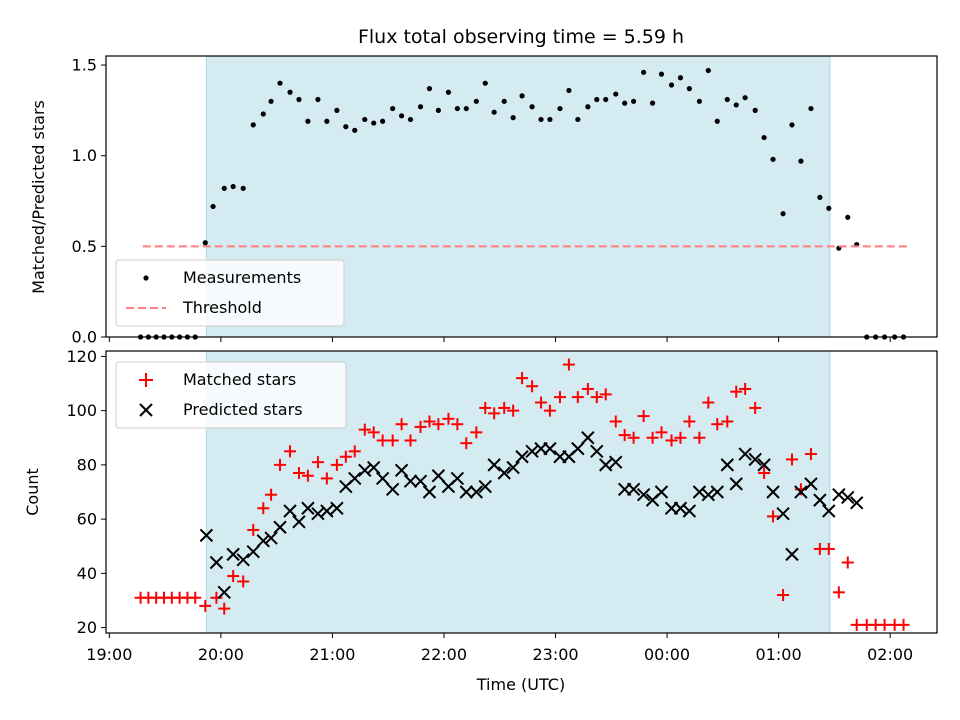 This screenshot has height=720, width=960. Describe the element at coordinates (239, 379) in the screenshot. I see `legend-matched-label: Matched stars` at that location.